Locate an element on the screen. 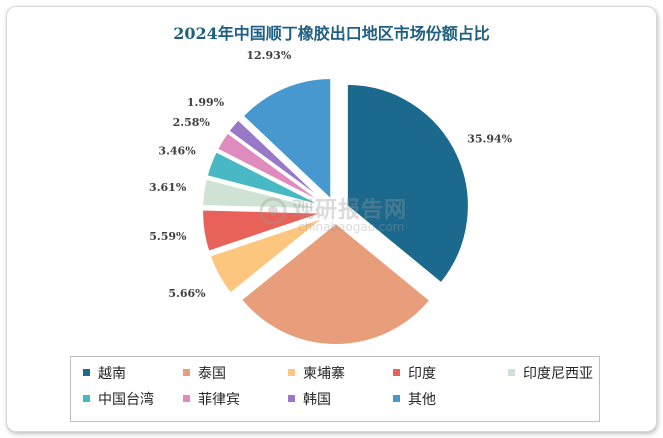  pie-slice-cambodia is located at coordinates (267, 255).